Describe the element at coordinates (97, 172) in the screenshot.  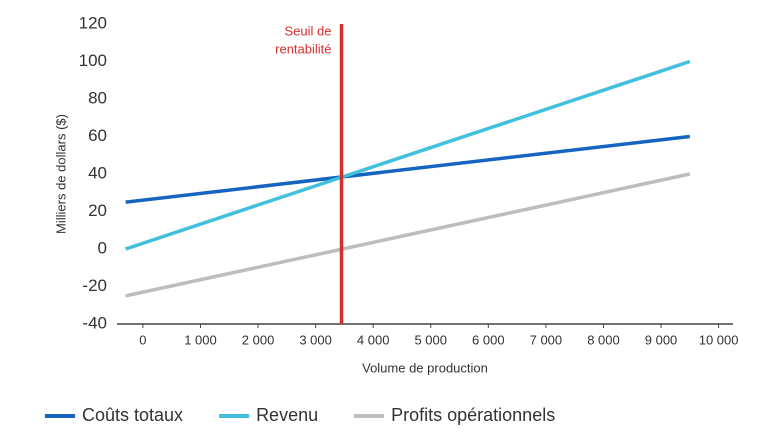
I see `y-tick-label: 40` at that location.